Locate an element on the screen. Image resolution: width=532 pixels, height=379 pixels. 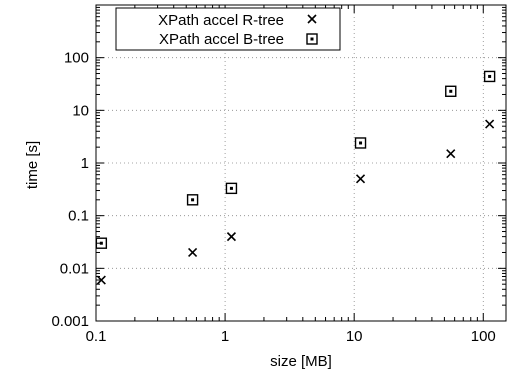
legend: XPath accel R-tree XPath accel B-tree is located at coordinates (228, 29).